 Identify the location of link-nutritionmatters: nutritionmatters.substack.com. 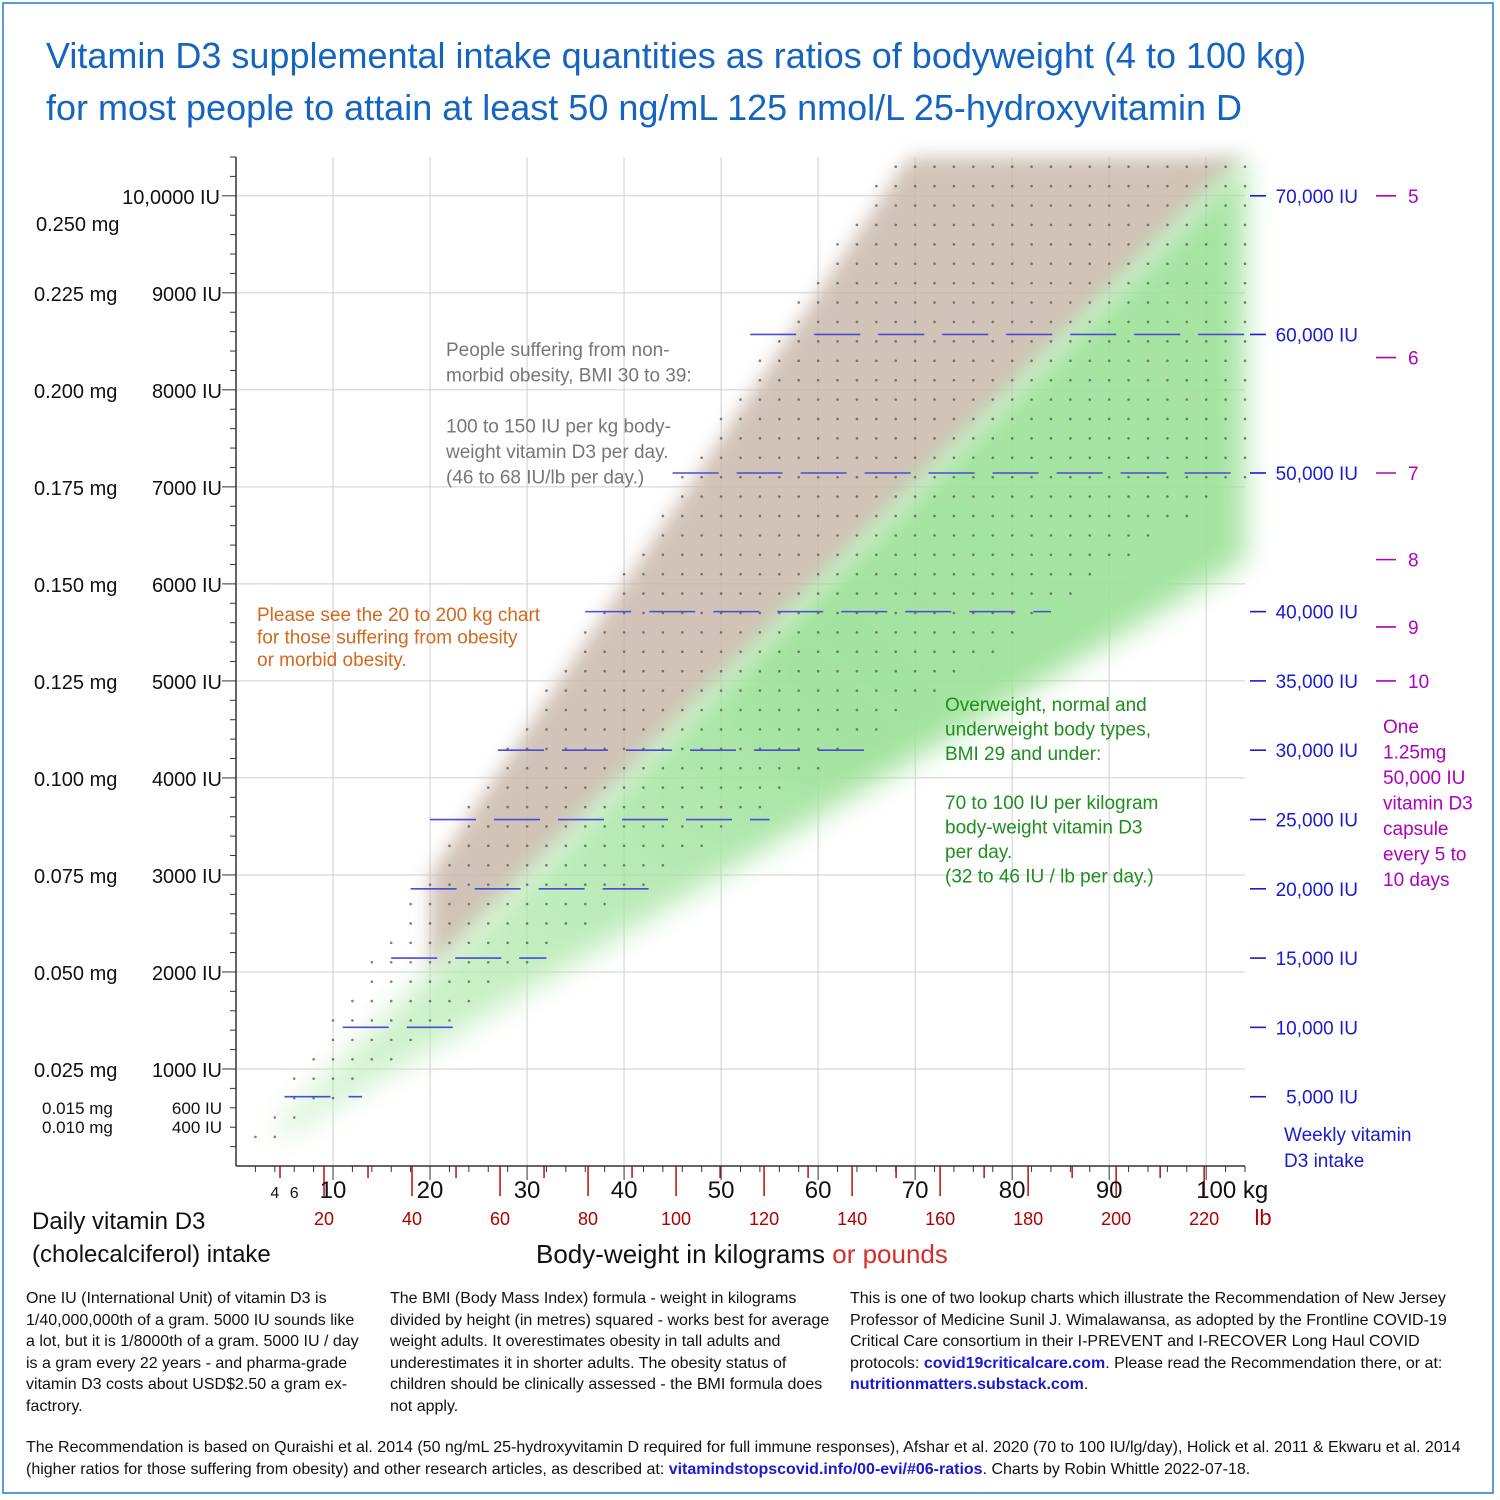
(967, 1384).